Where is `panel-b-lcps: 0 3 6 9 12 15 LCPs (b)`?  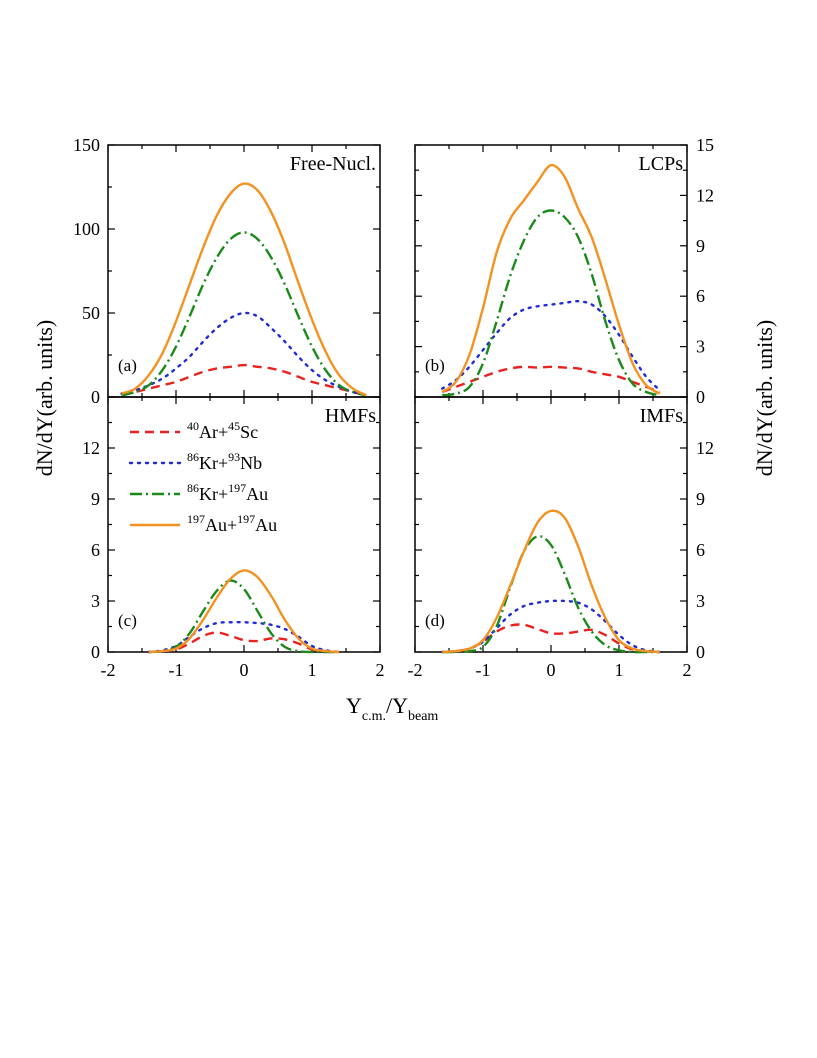
panel-b-lcps: 0 3 6 9 12 15 LCPs (b) is located at coordinates (564, 271).